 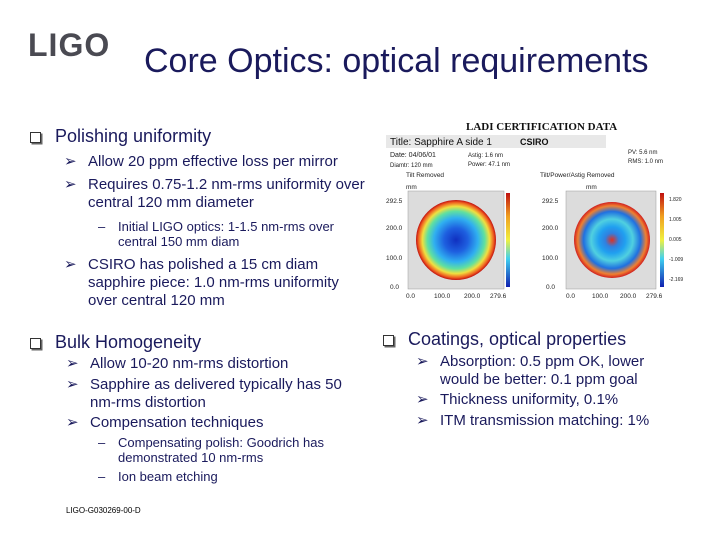 I want to click on figure-power: Power: 47.1 nm, so click(x=489, y=165).